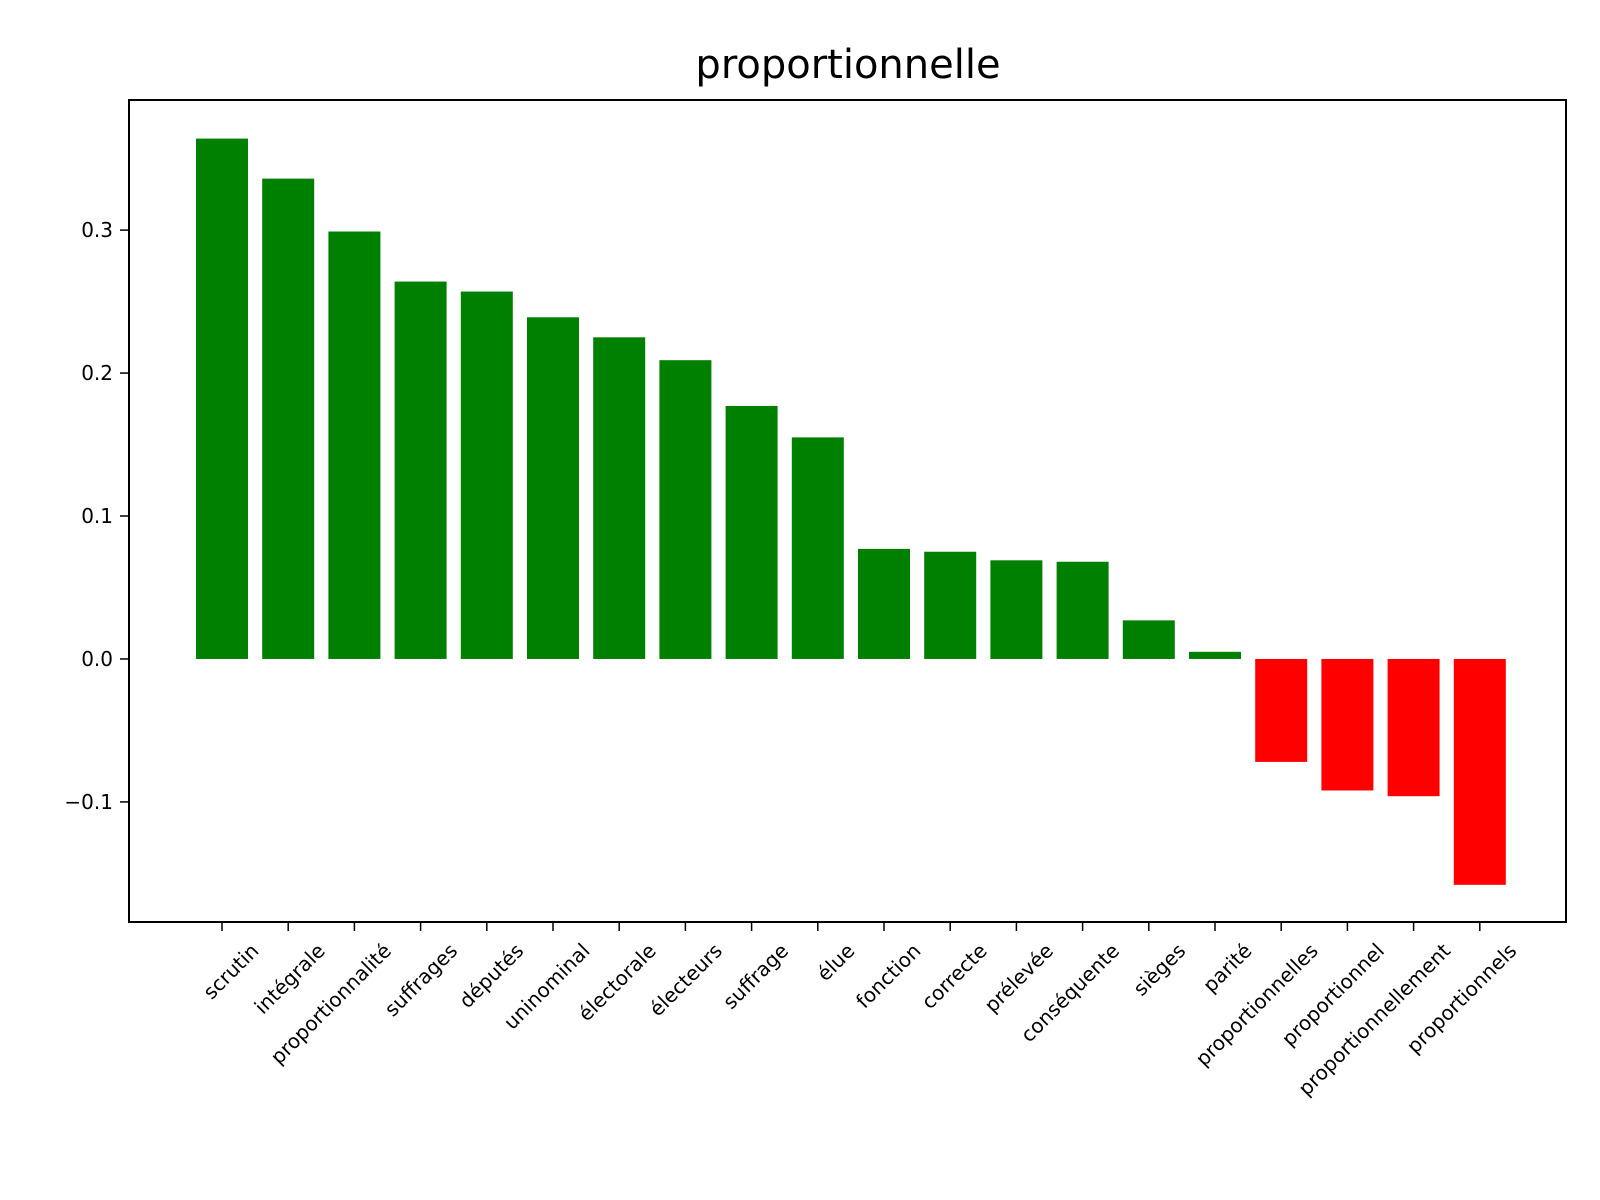 This screenshot has height=1200, width=1600. Describe the element at coordinates (1347, 724) in the screenshot. I see `bar-proportionnel` at that location.